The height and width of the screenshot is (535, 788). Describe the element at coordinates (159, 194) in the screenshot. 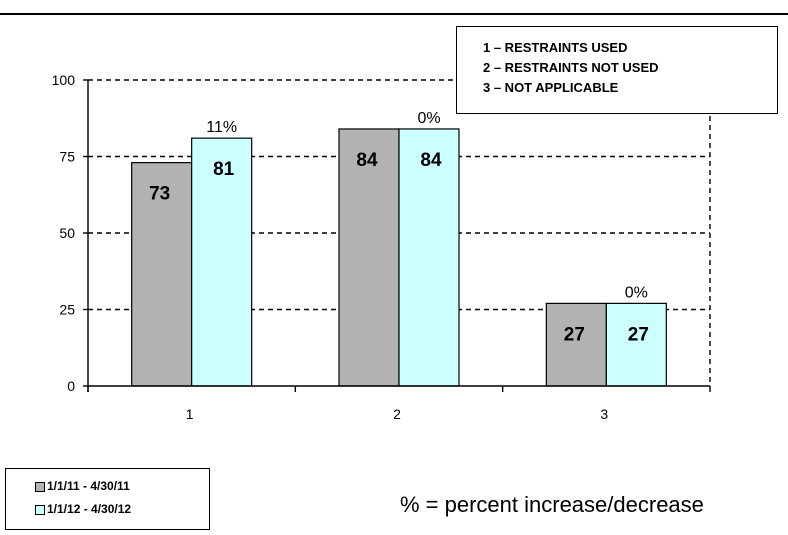

I see `bar-value-label: 73` at that location.